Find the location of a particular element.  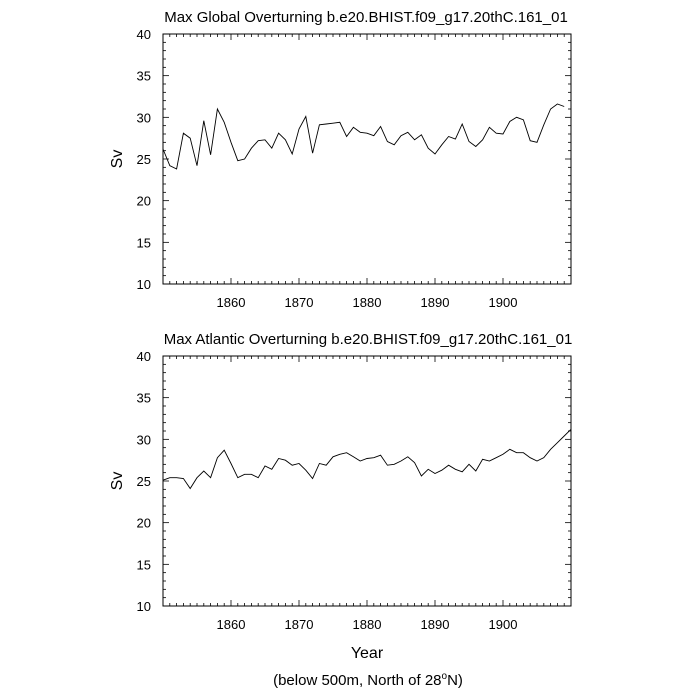

series-line-atlantic is located at coordinates (367, 459).